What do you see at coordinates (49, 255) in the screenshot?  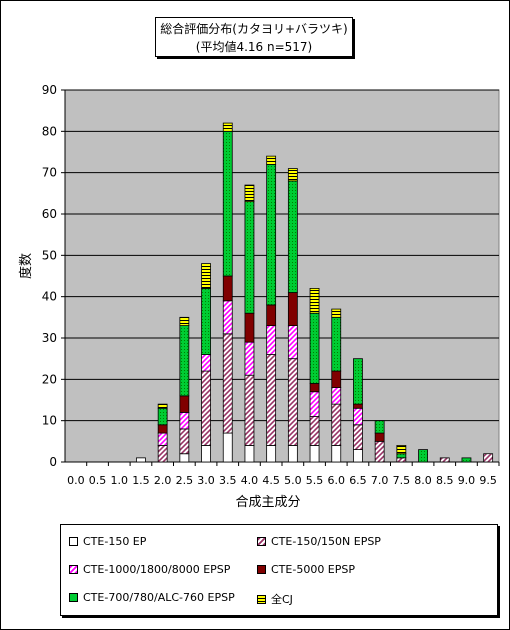 I see `y-tick-label: 50` at bounding box center [49, 255].